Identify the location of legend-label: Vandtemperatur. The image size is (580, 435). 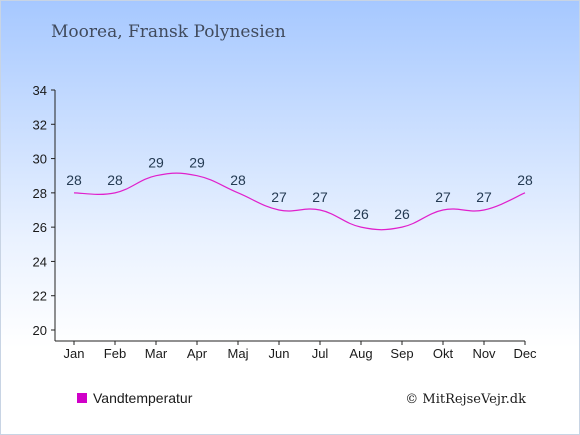
(143, 398).